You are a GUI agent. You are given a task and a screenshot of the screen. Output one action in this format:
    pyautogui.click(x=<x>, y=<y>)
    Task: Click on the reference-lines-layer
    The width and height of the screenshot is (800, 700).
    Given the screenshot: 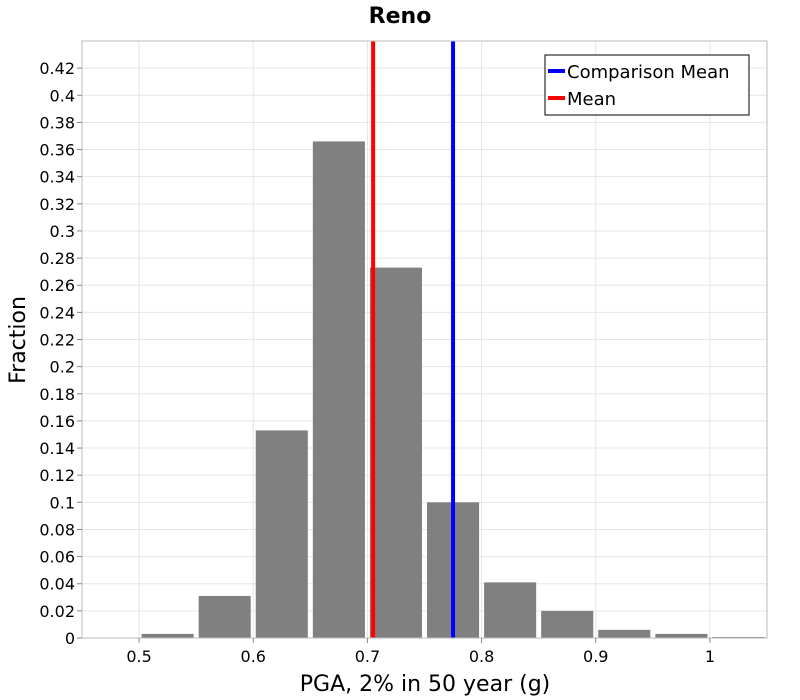 What is the action you would take?
    pyautogui.click(x=413, y=339)
    